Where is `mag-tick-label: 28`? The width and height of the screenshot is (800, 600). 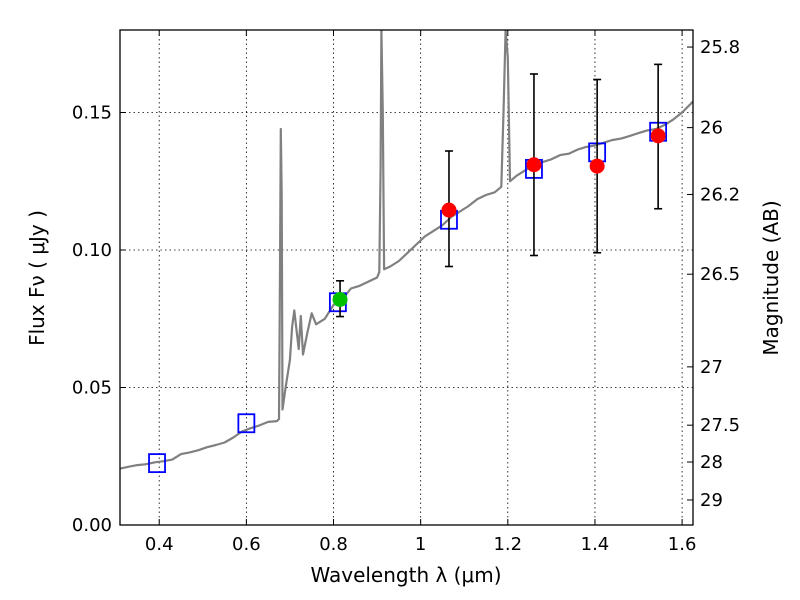
mag-tick-label: 28 is located at coordinates (711, 462).